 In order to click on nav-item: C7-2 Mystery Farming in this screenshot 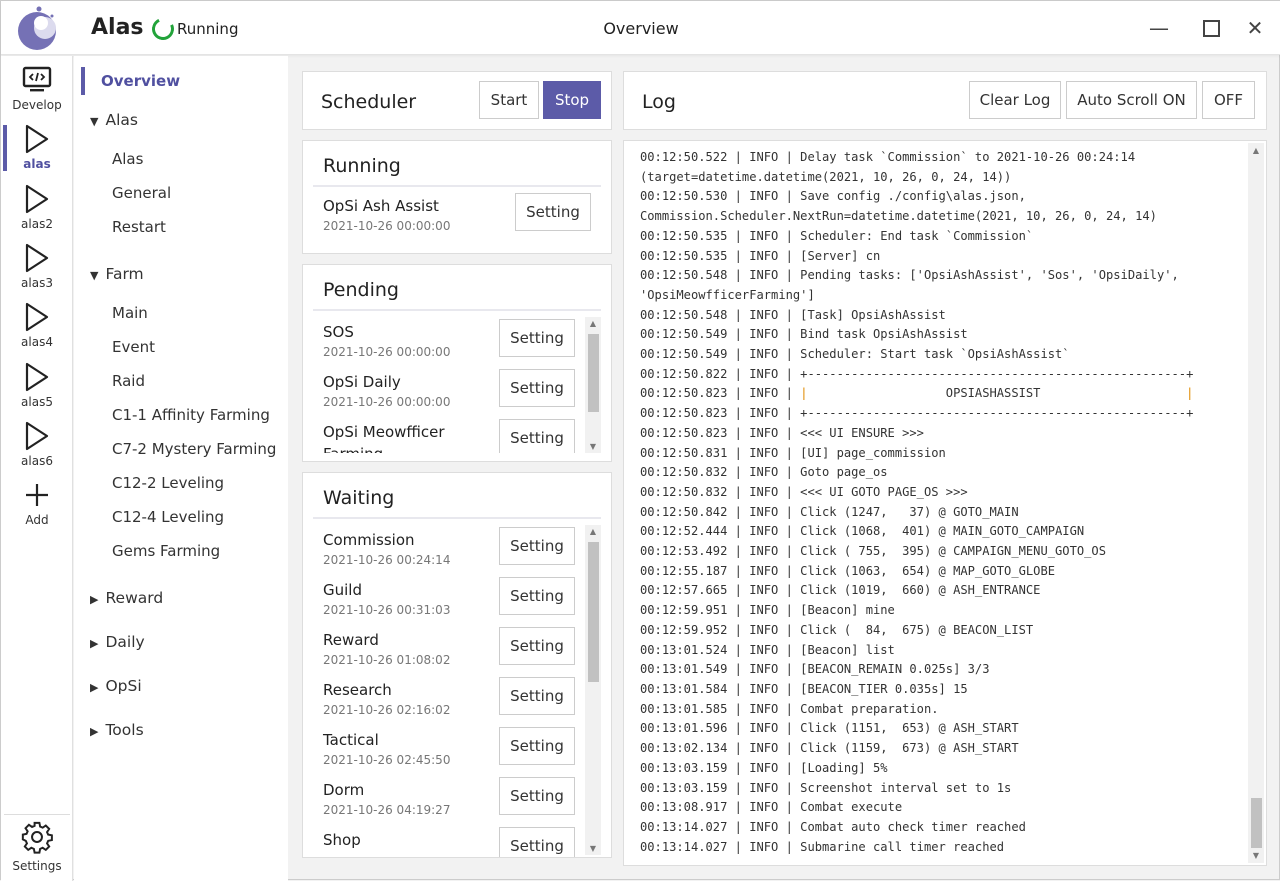, I will do `click(194, 449)`.